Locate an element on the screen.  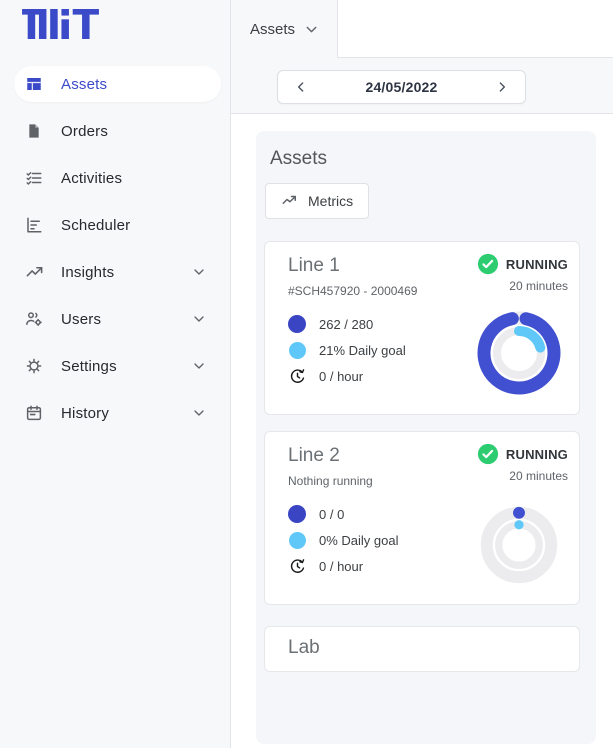
tab-label: Assets is located at coordinates (273, 29).